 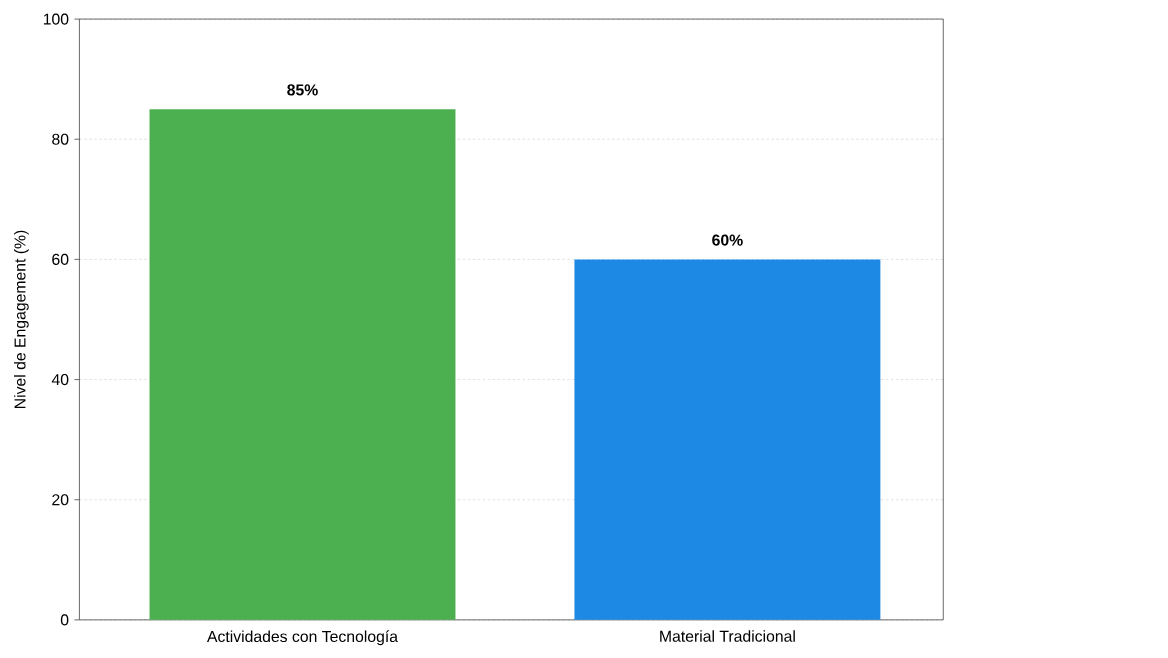 I want to click on data-label: 60%, so click(x=727, y=240).